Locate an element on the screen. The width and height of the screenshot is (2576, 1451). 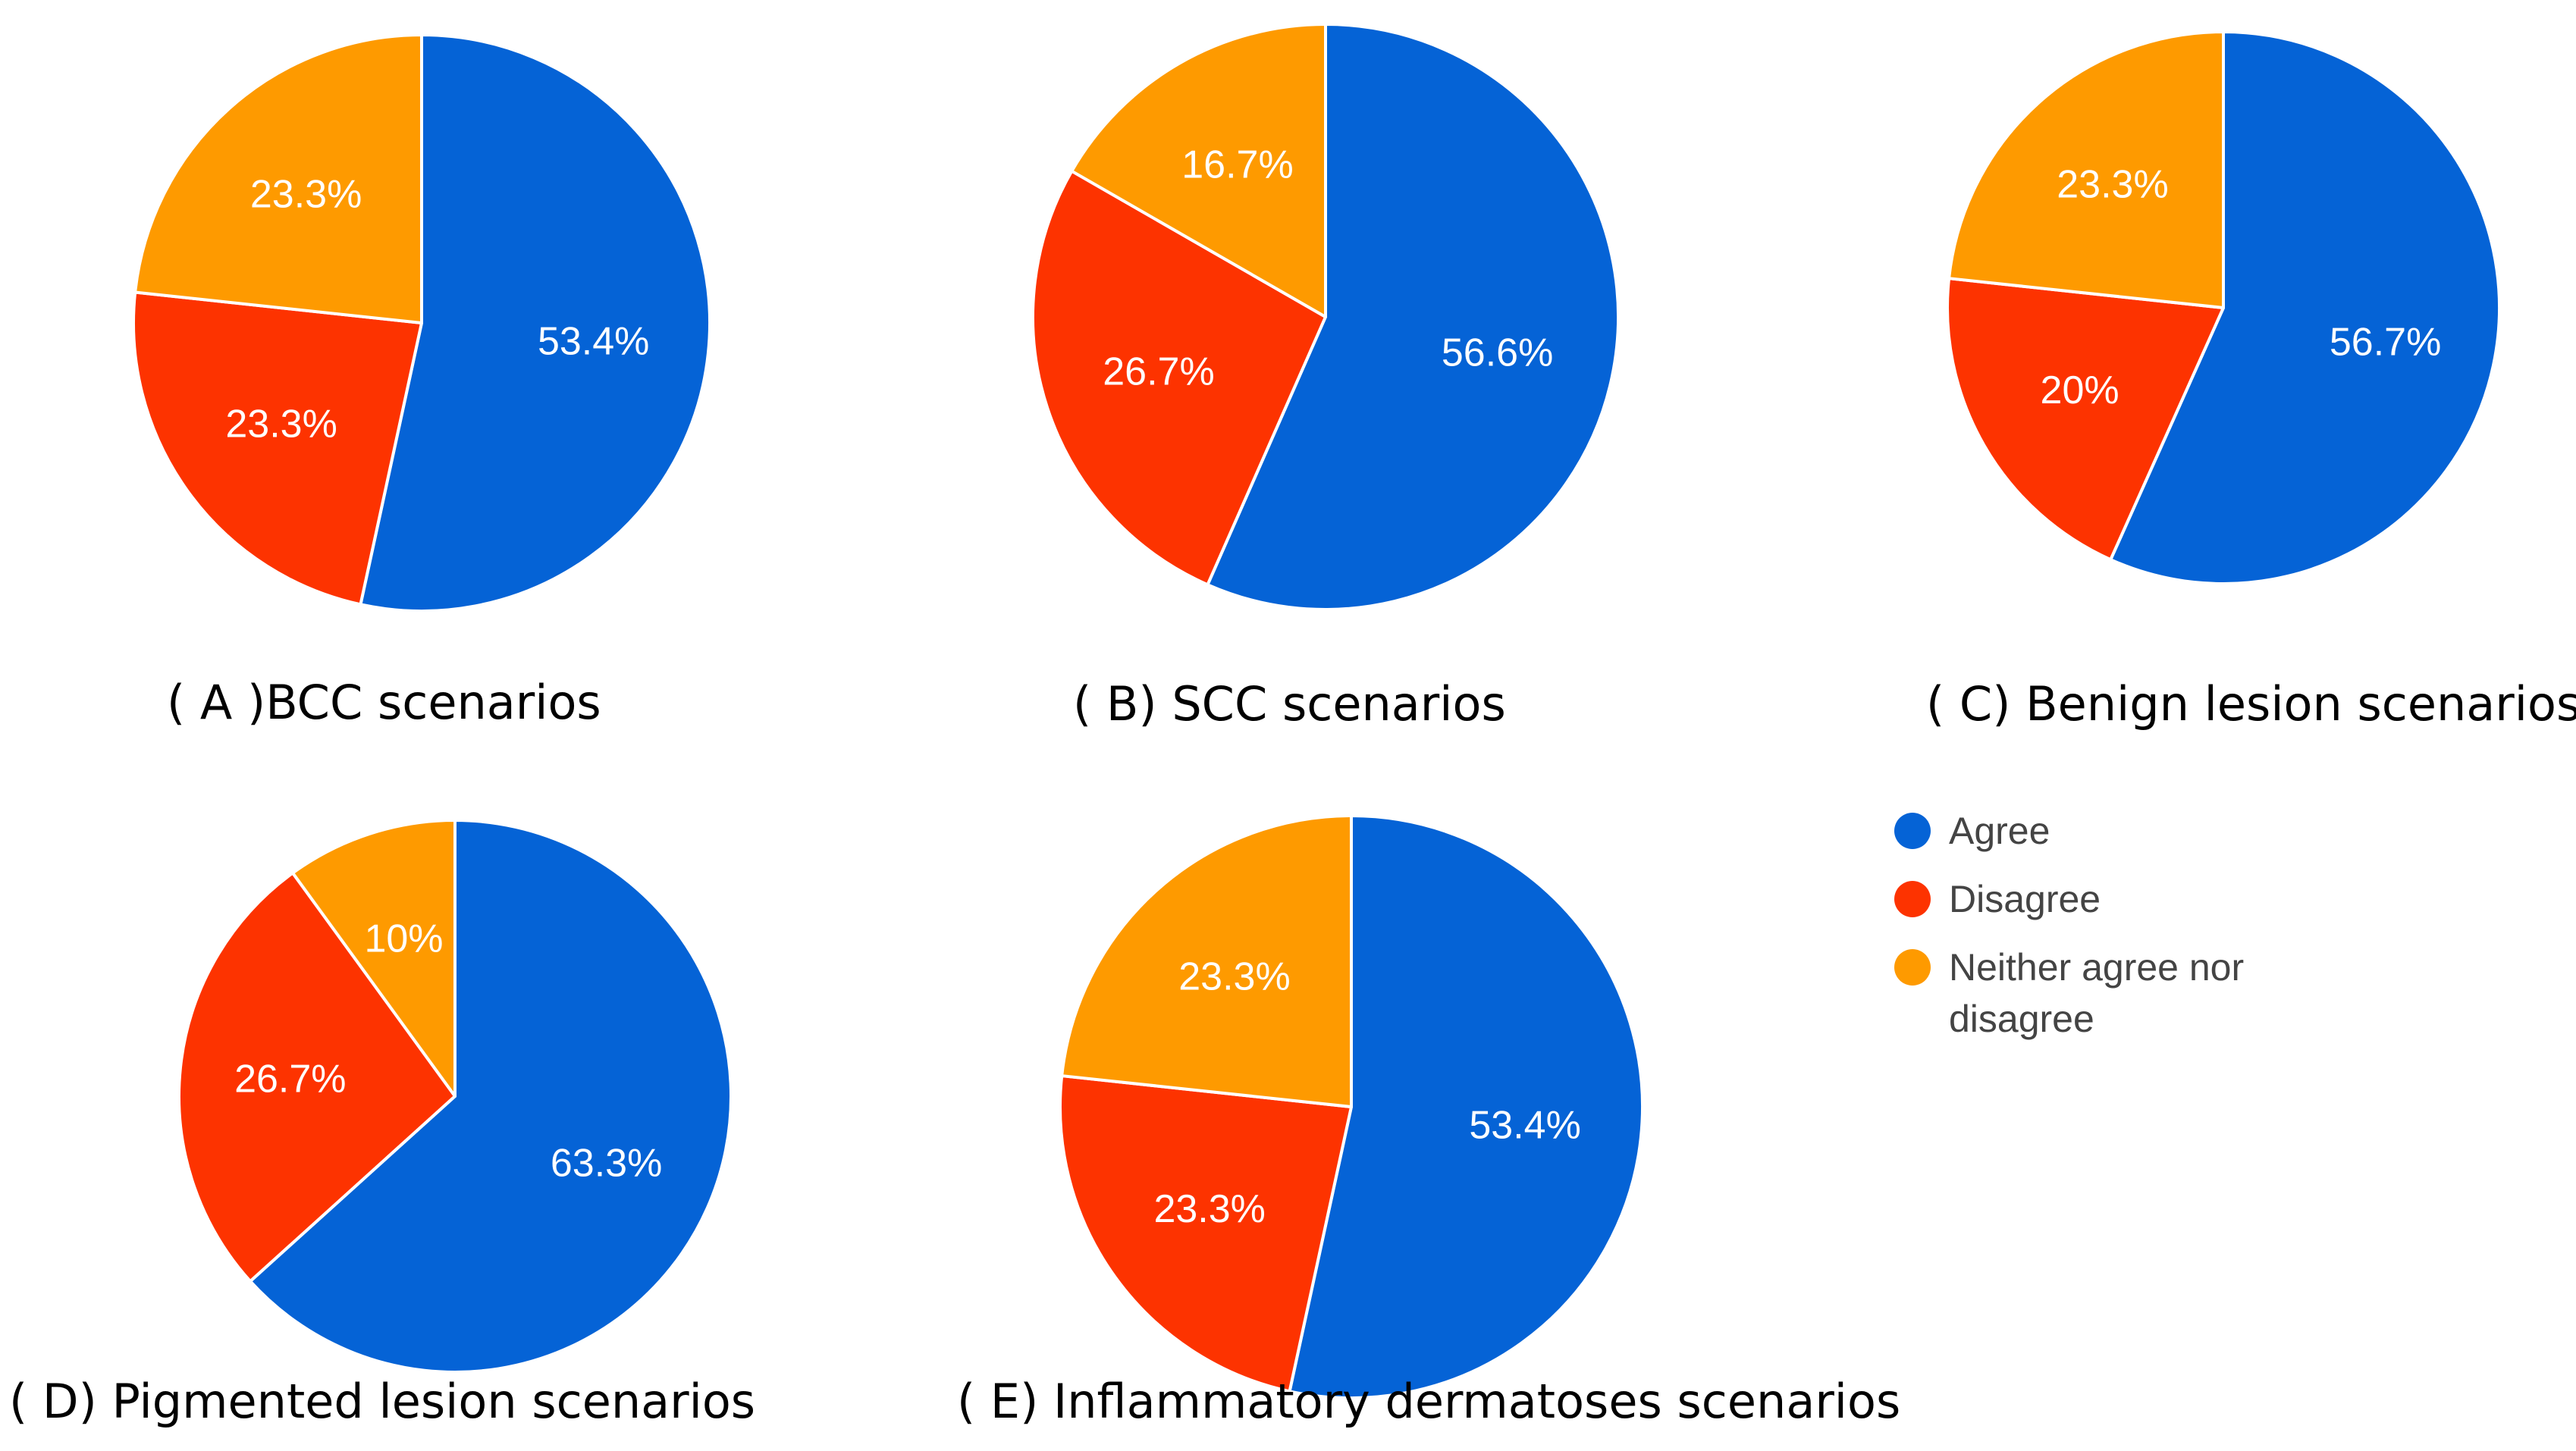
legend-item-agree: Agree is located at coordinates (1972, 831).